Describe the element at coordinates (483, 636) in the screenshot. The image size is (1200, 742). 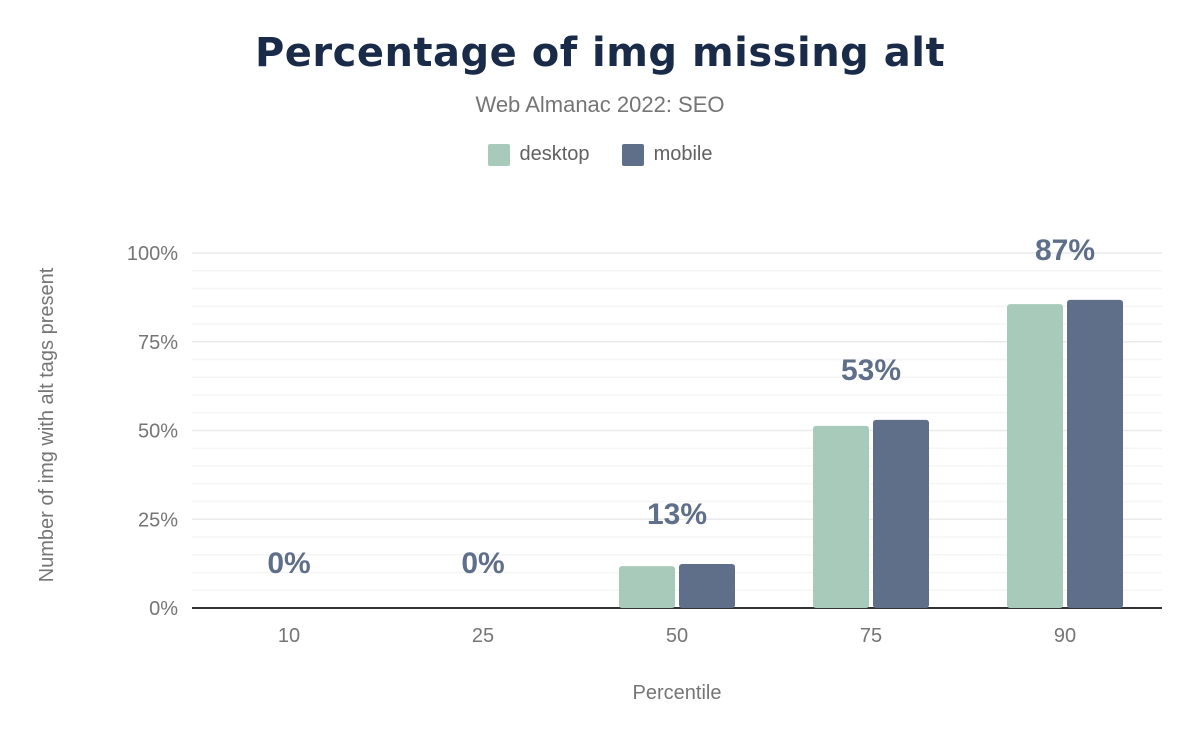
I see `x-tick-label: 25` at that location.